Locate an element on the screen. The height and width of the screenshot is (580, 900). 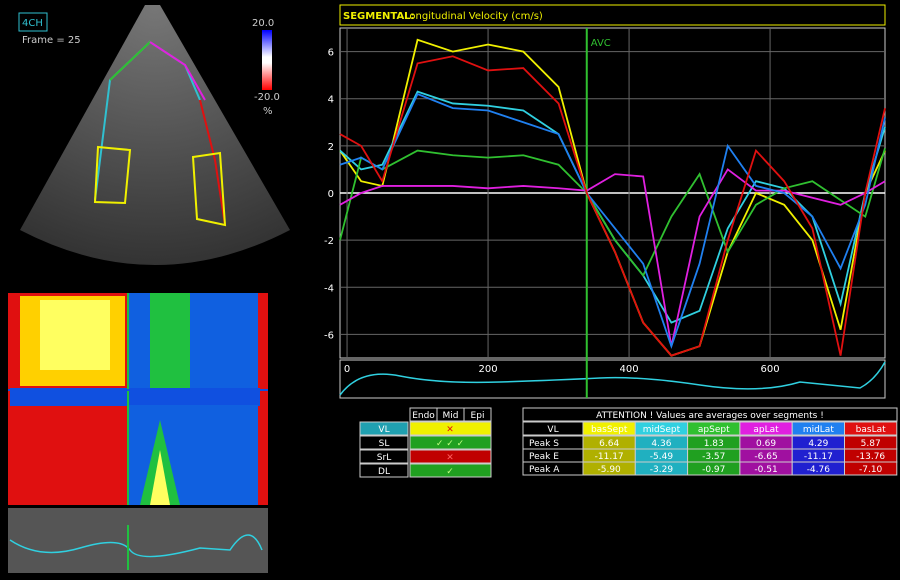
column-header: Epi is located at coordinates (478, 416).